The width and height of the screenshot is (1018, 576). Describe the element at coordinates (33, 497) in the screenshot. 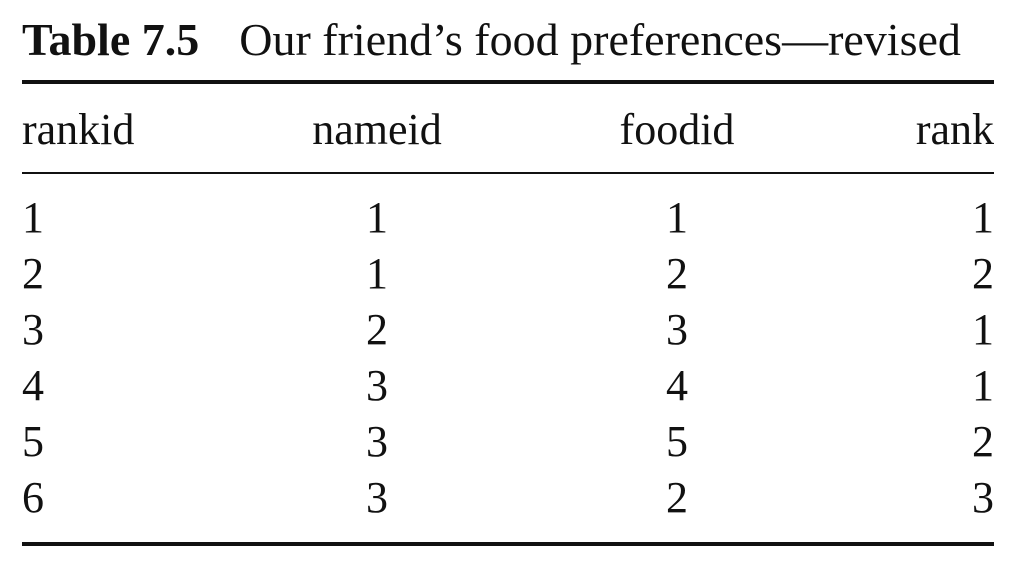

I see `cell-rankid: 6` at that location.